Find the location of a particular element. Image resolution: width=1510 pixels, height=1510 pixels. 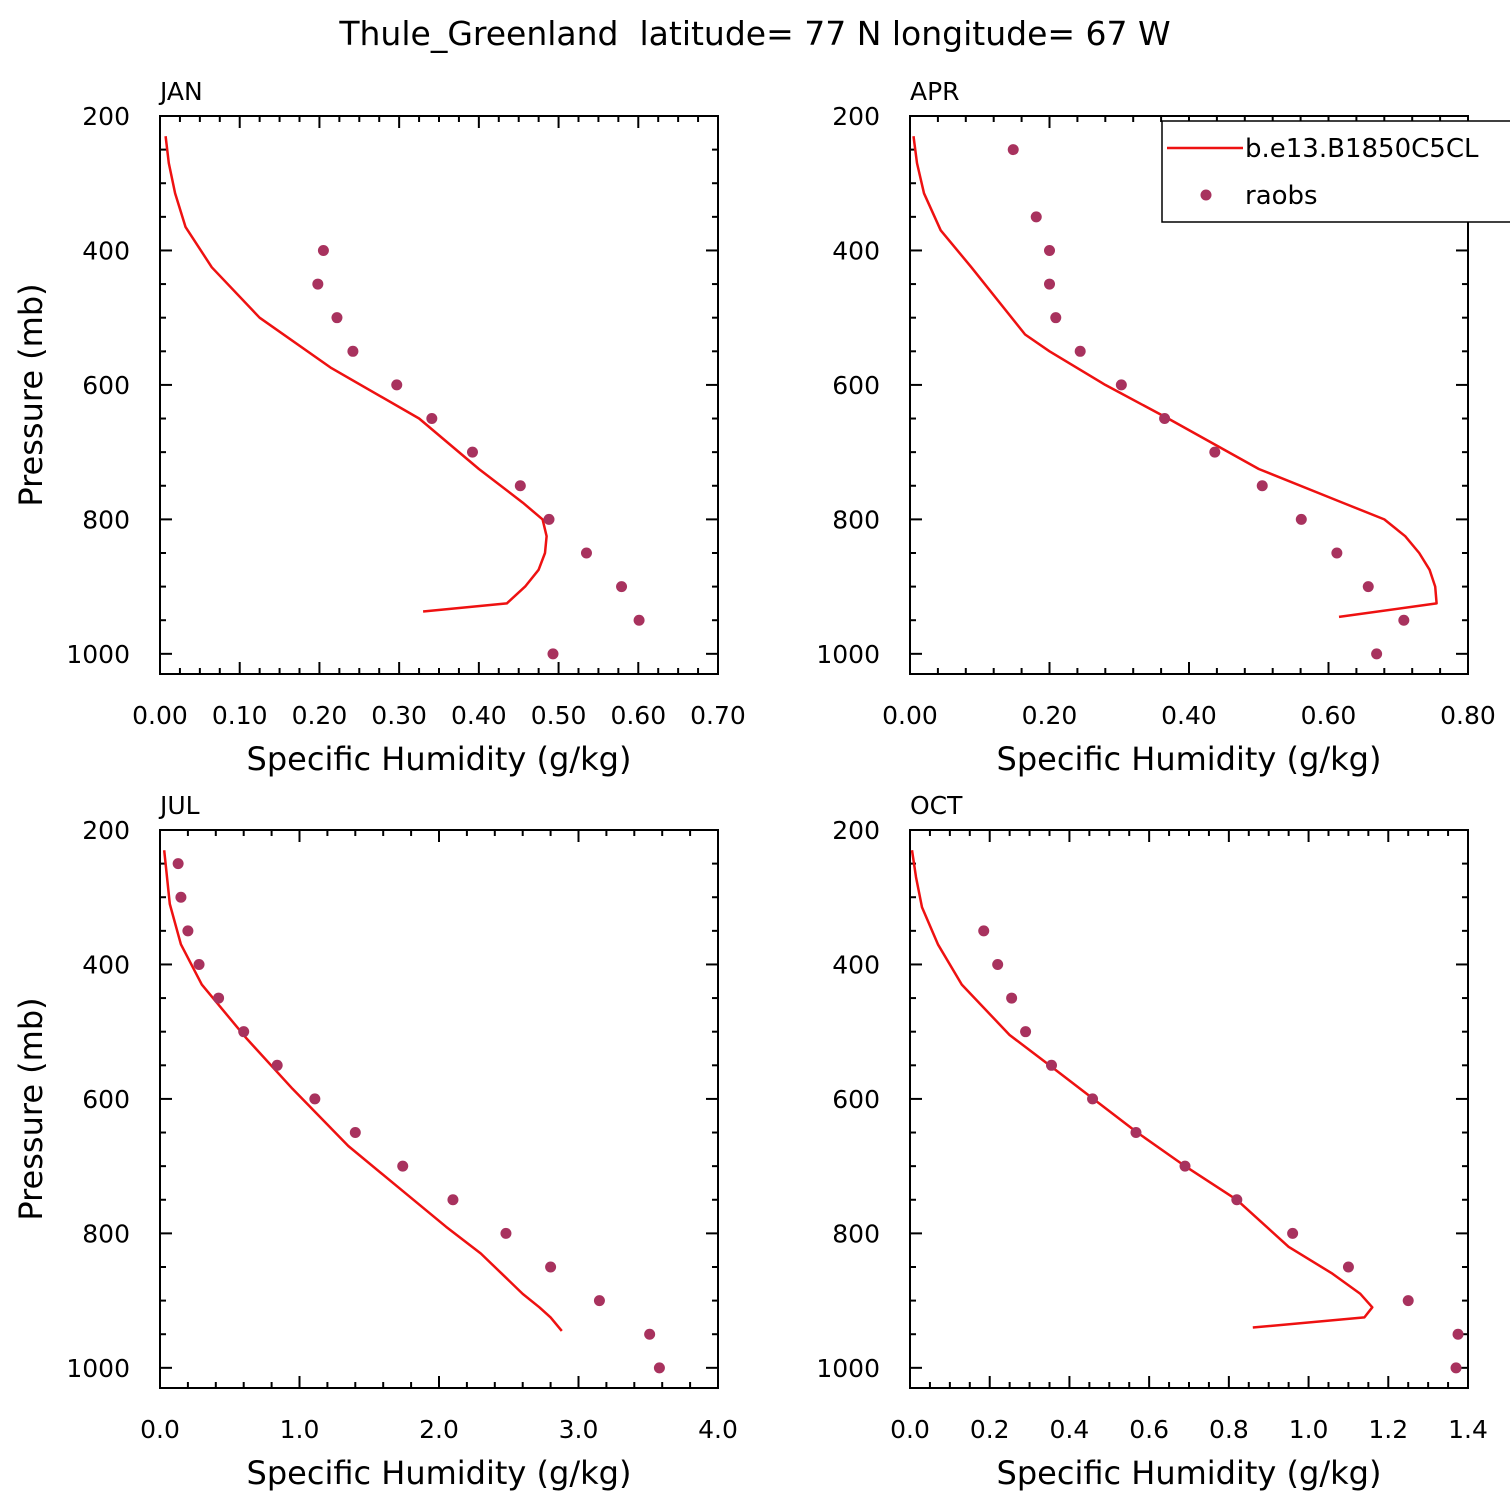

x-tick-label: 2.0 is located at coordinates (439, 1429).